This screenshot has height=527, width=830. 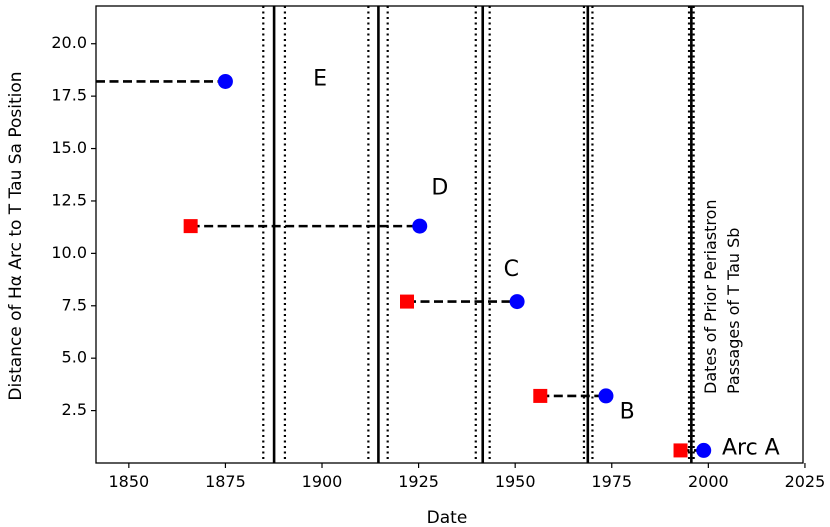 What do you see at coordinates (74, 409) in the screenshot?
I see `y-tick-label-0: 2.5` at bounding box center [74, 409].